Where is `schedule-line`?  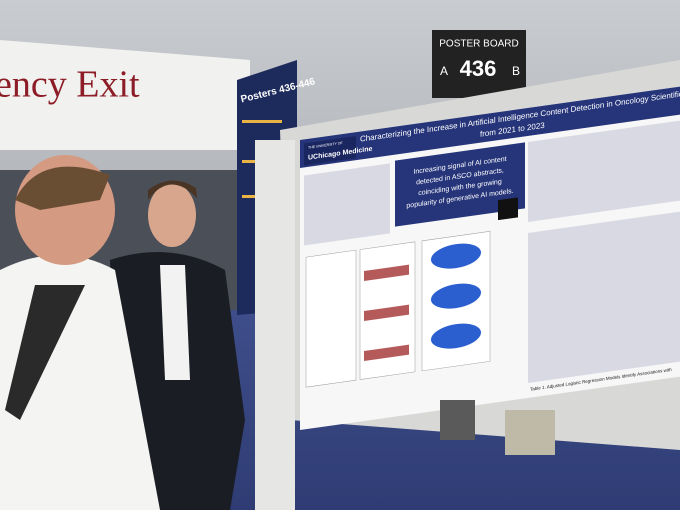 schedule-line is located at coordinates (262, 121).